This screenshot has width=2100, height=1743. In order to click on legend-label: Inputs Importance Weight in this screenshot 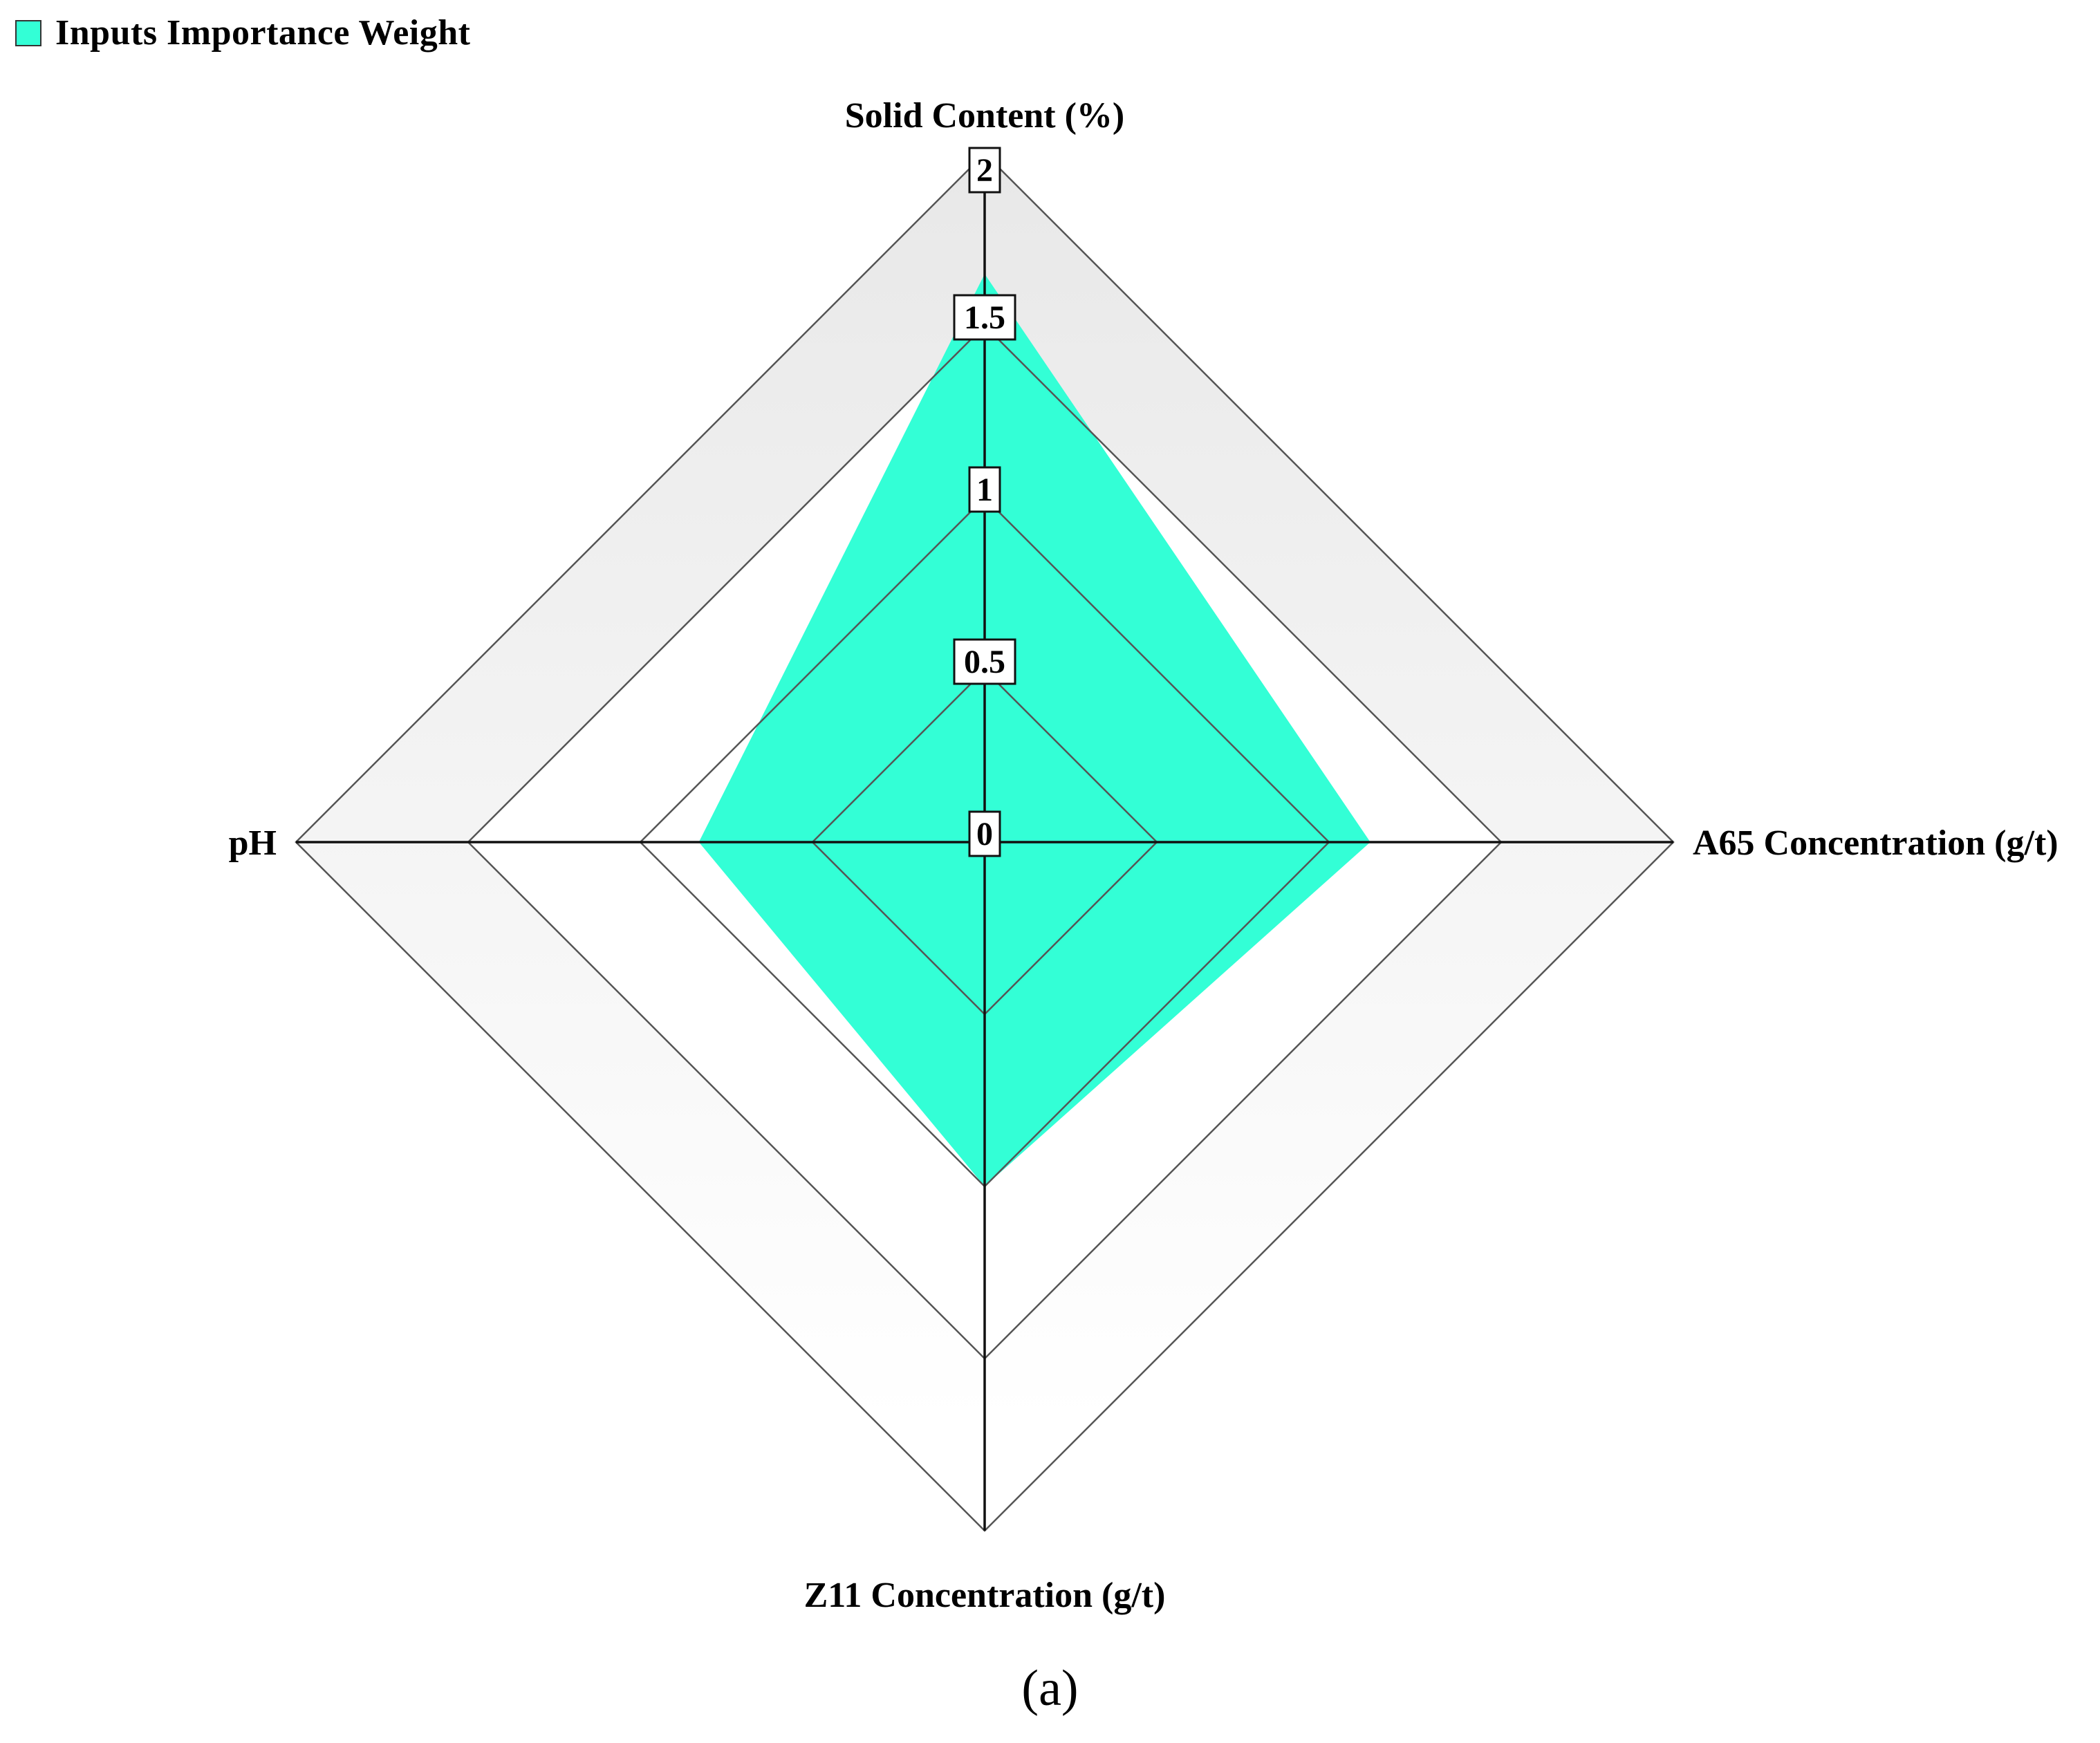, I will do `click(263, 33)`.